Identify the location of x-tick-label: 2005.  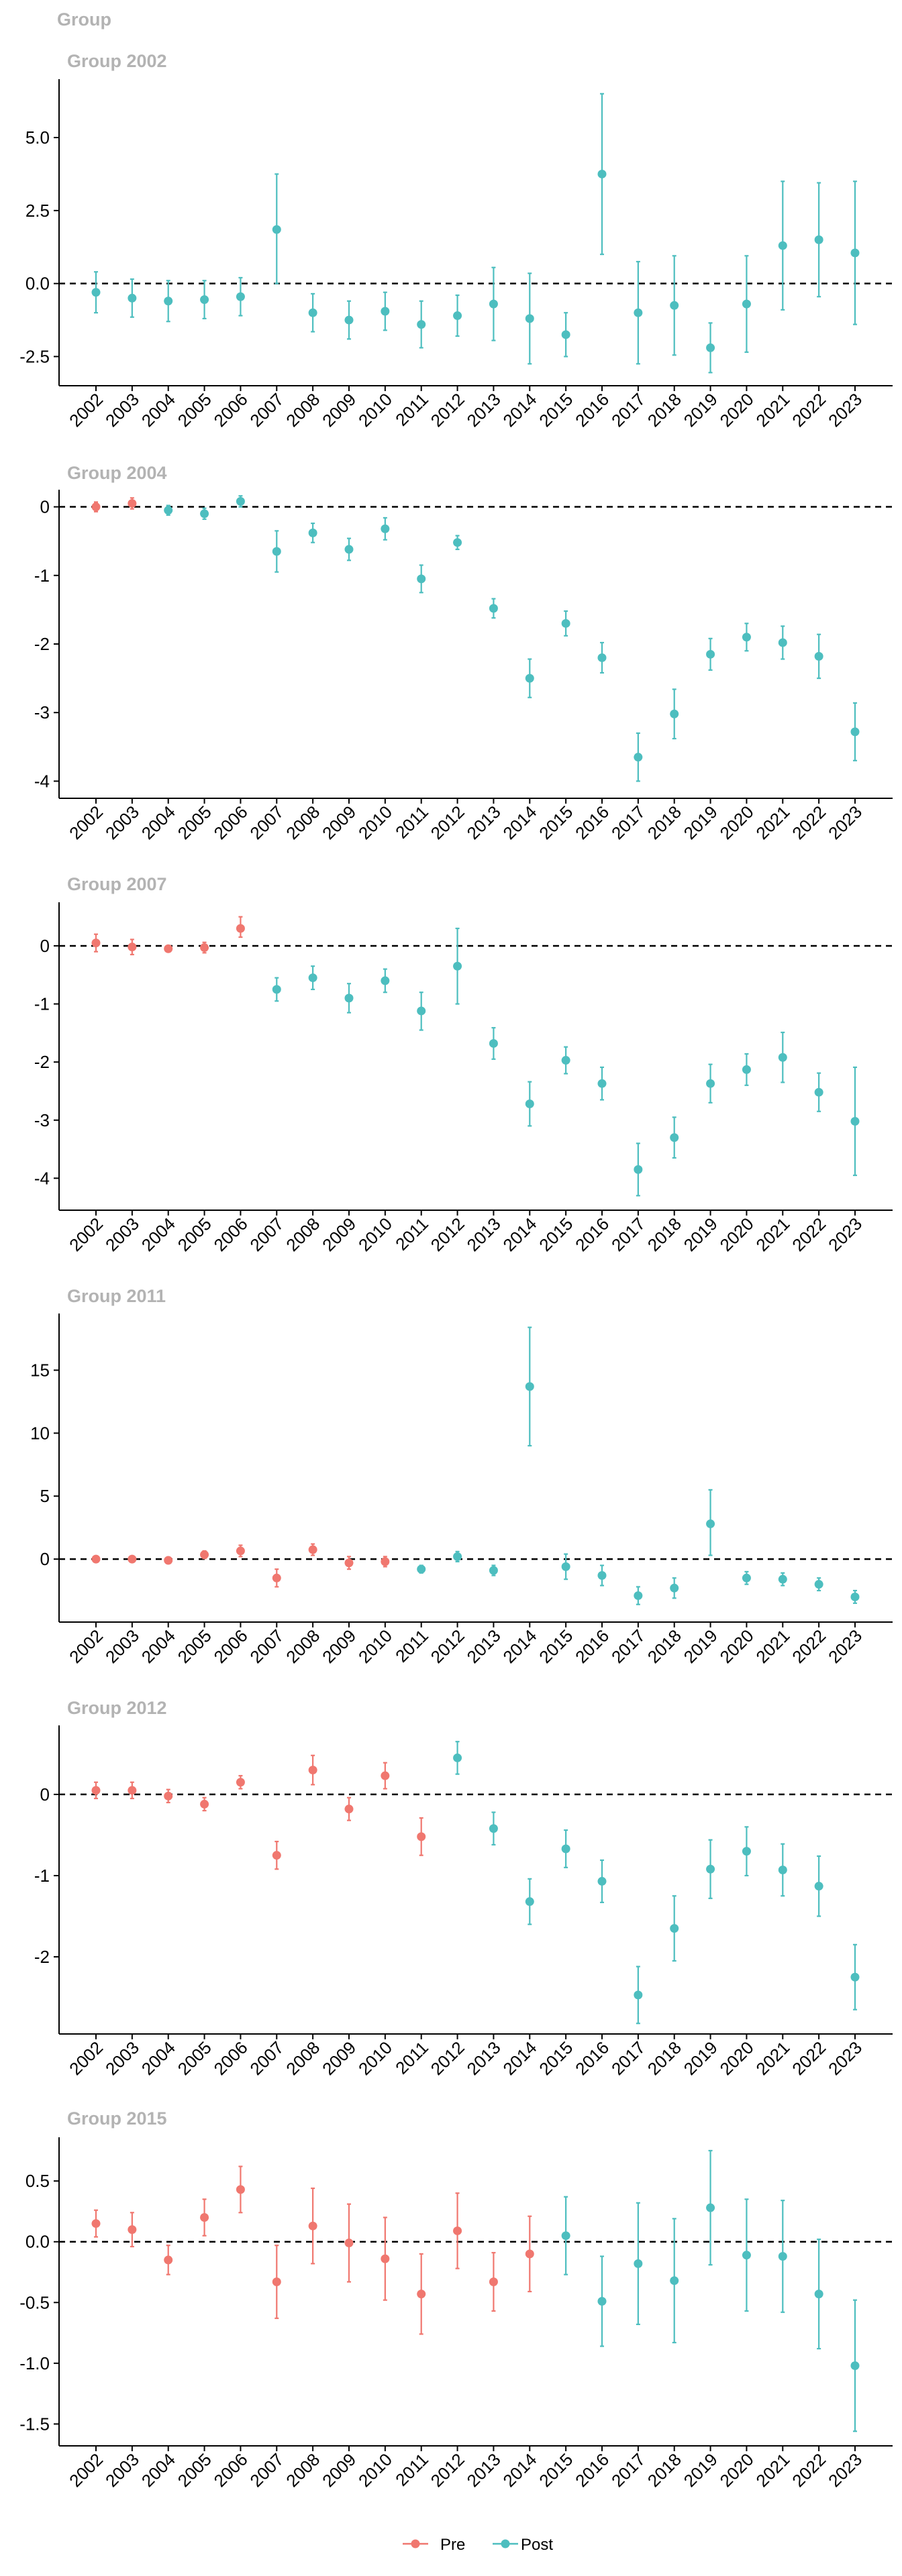
(194, 2058).